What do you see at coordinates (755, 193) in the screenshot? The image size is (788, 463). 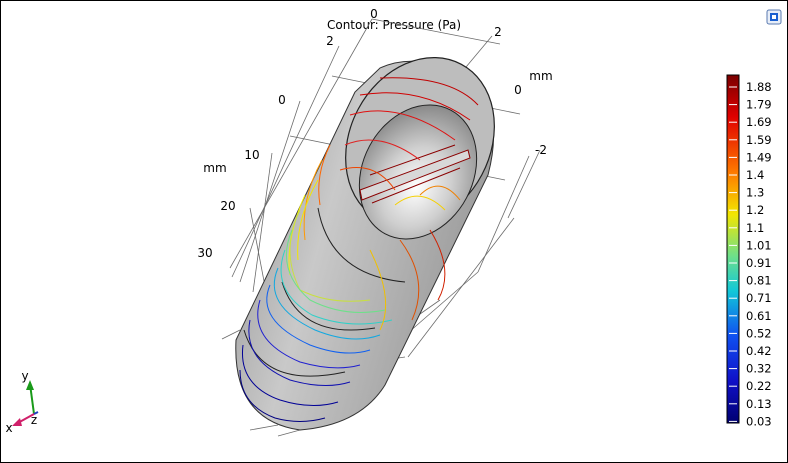 I see `legend-value: 1.3` at bounding box center [755, 193].